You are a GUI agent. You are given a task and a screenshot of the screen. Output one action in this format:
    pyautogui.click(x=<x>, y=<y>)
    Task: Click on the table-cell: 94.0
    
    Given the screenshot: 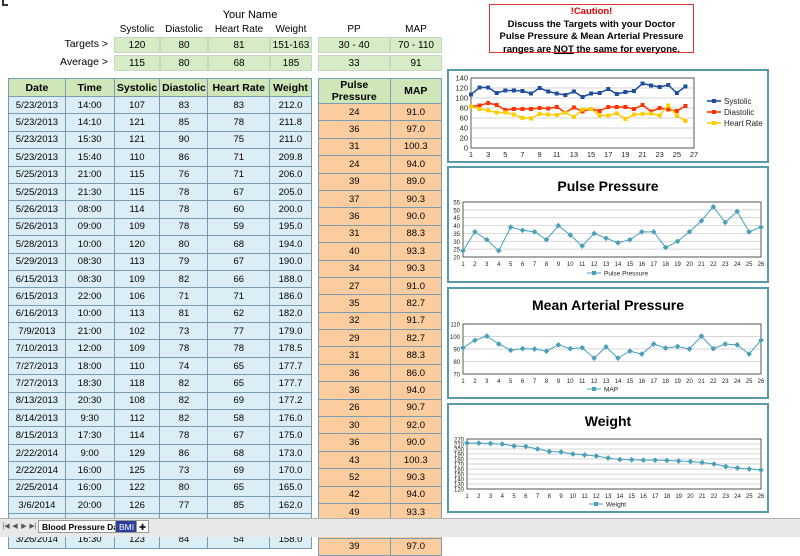 What is the action you would take?
    pyautogui.click(x=415, y=494)
    